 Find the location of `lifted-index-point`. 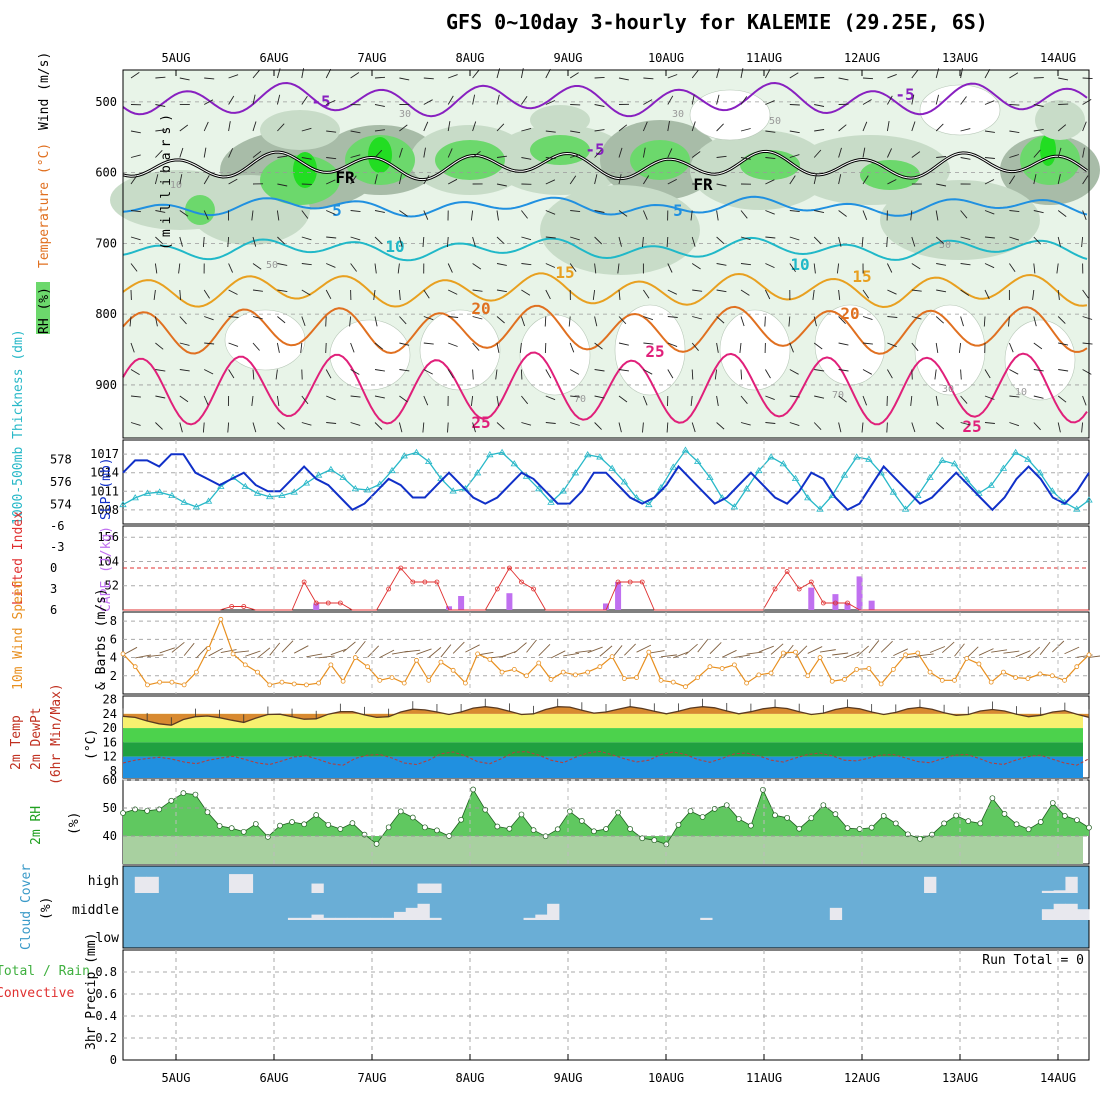

lifted-index-point is located at coordinates (244, 606).